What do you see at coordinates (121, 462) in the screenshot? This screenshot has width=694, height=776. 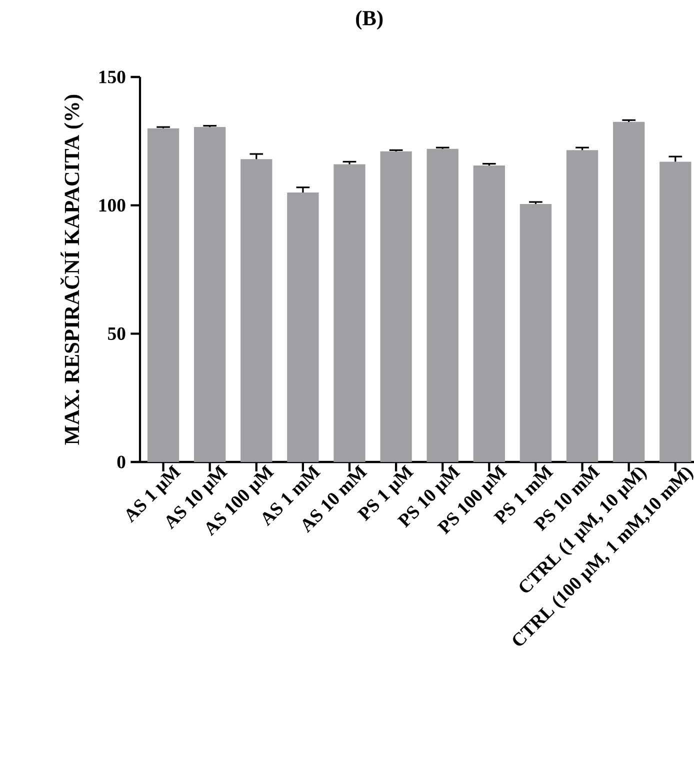 I see `y-tick-label: 0` at bounding box center [121, 462].